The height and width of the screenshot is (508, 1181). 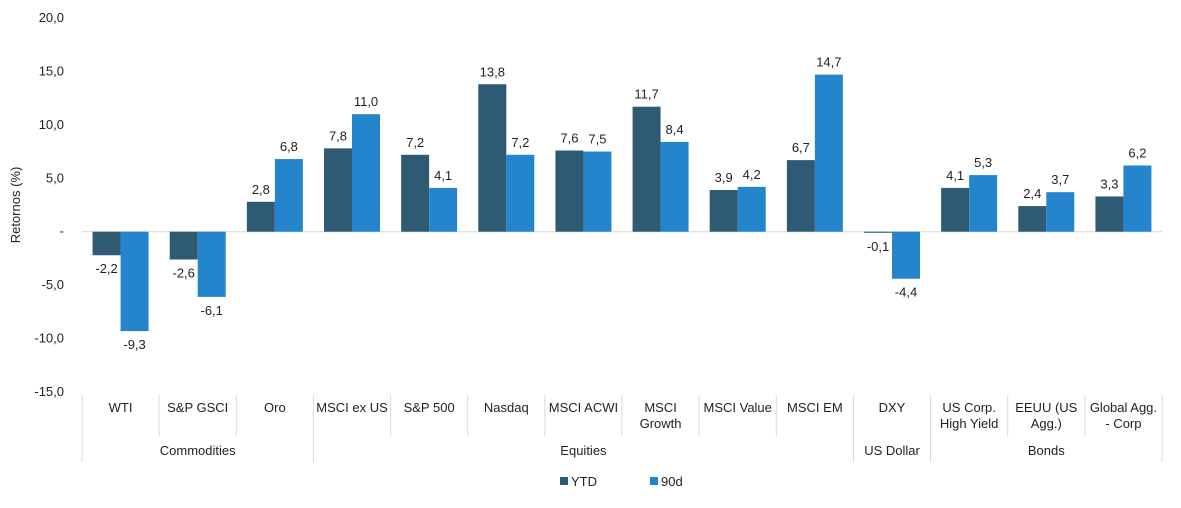 I want to click on category-label-line: - Corp, so click(x=1123, y=423).